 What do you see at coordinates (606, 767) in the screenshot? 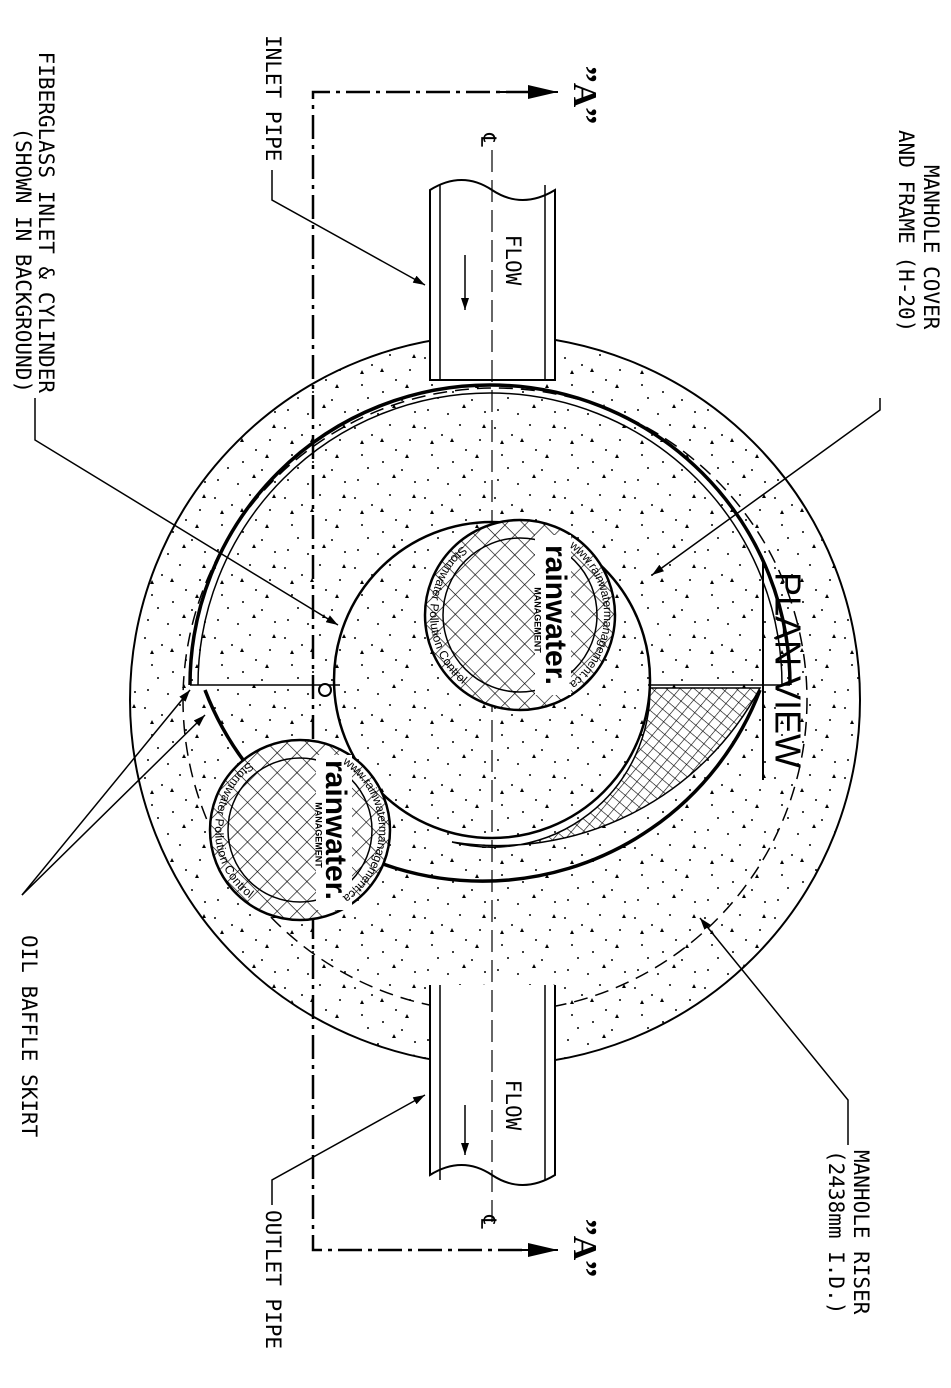
I see `hatched-area` at bounding box center [606, 767].